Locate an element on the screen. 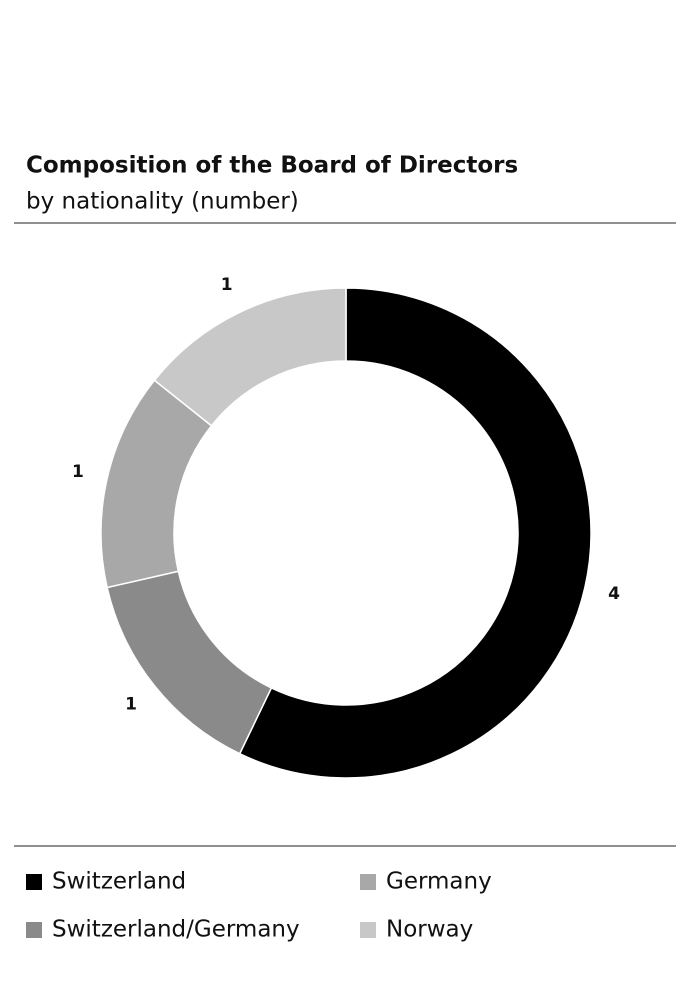 This screenshot has height=1000, width=700. legend-label: Norway is located at coordinates (429, 930).